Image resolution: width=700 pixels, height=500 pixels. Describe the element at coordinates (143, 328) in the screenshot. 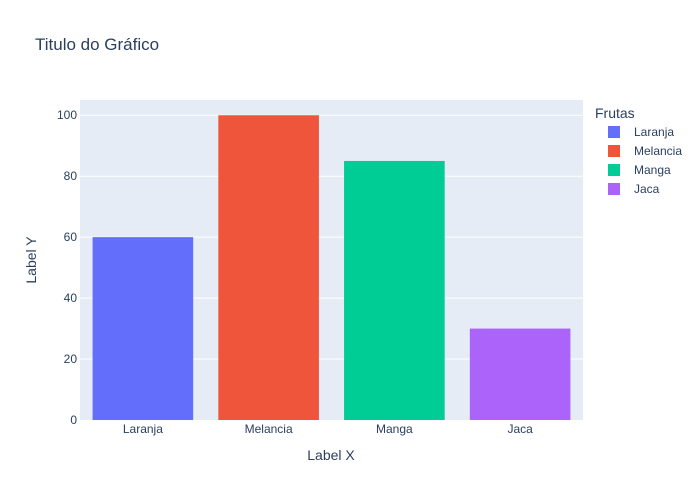

I see `bar-laranja` at that location.